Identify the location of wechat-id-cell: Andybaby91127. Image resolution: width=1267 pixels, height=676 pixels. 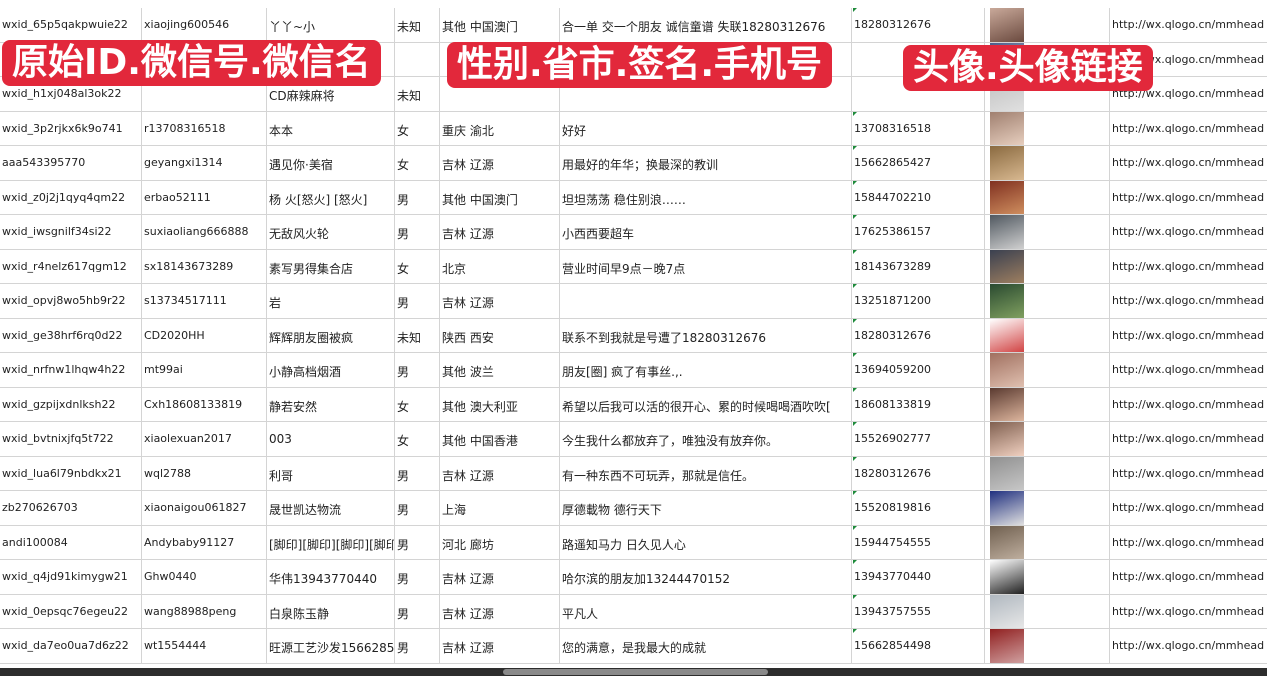
(204, 542).